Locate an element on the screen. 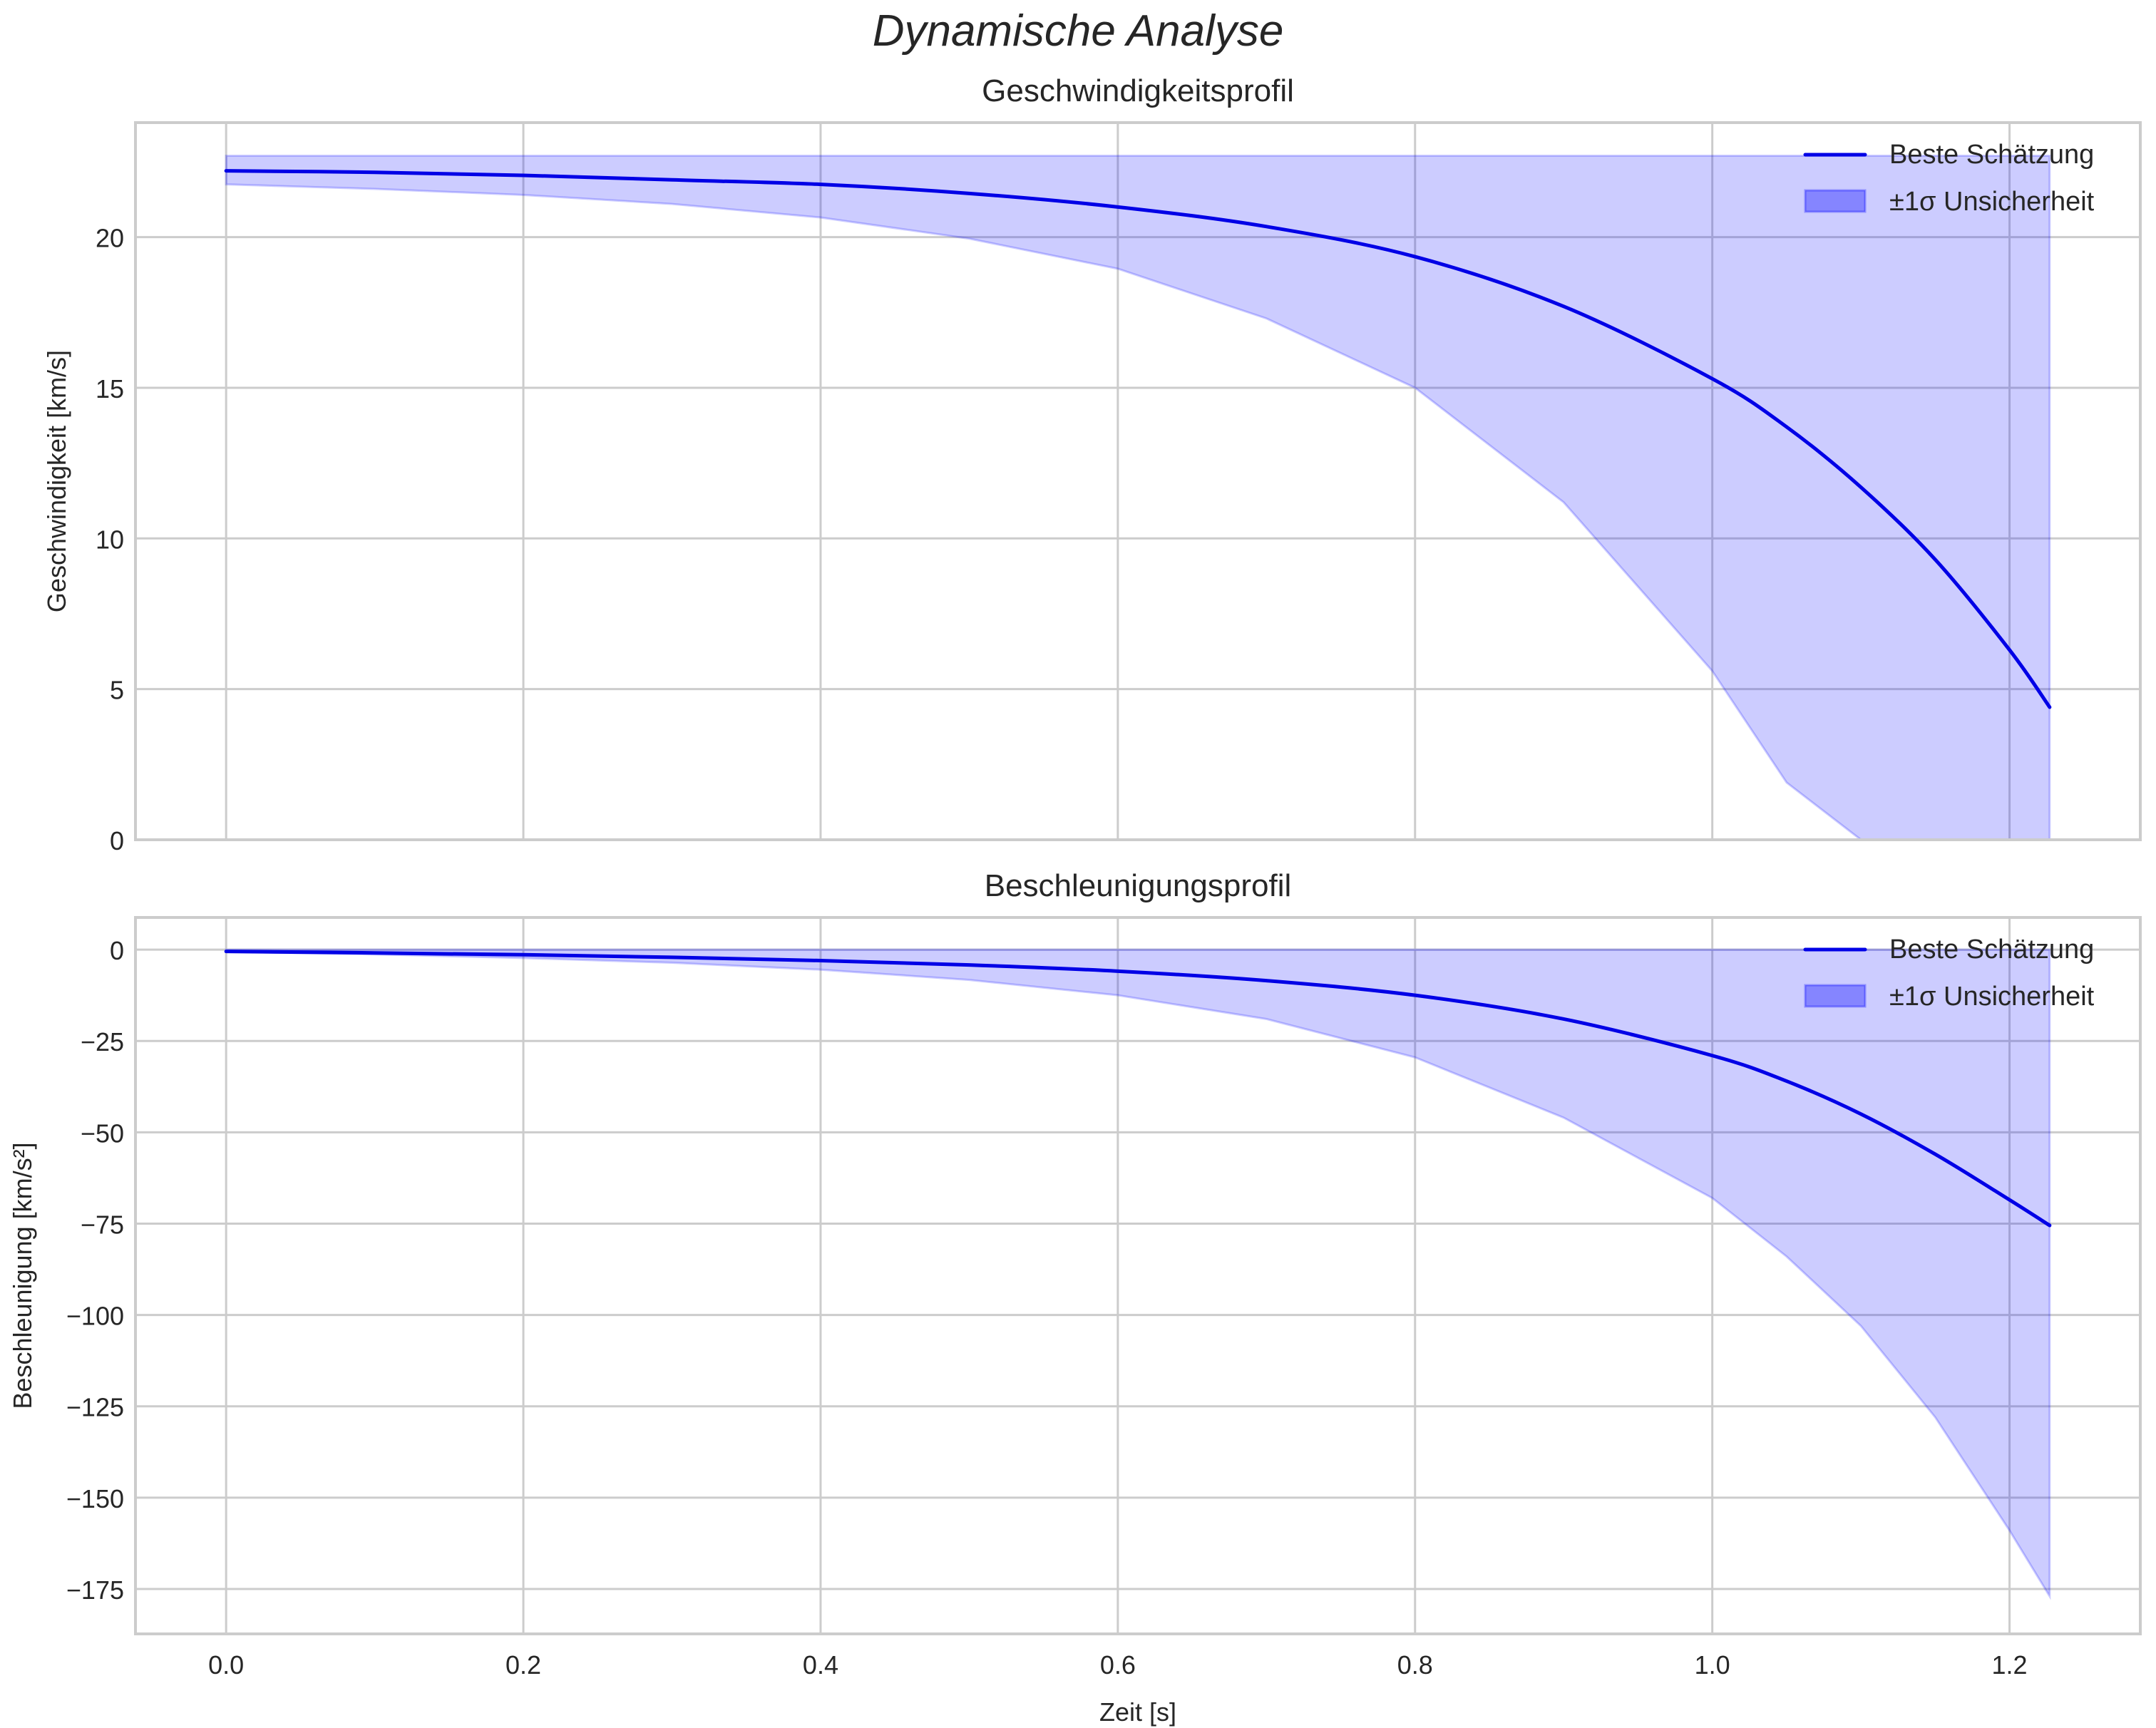  acceleration-chart-title: Beschleunigungsprofil is located at coordinates (1138, 885).